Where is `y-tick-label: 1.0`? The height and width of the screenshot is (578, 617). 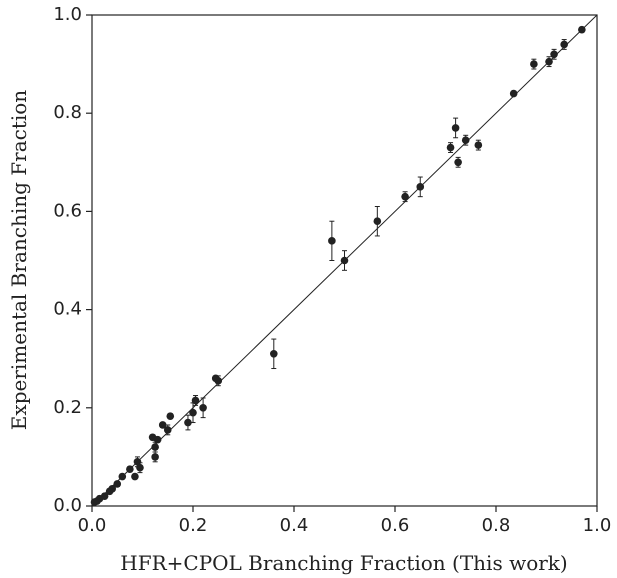
y-tick-label: 1.0 is located at coordinates (67, 14).